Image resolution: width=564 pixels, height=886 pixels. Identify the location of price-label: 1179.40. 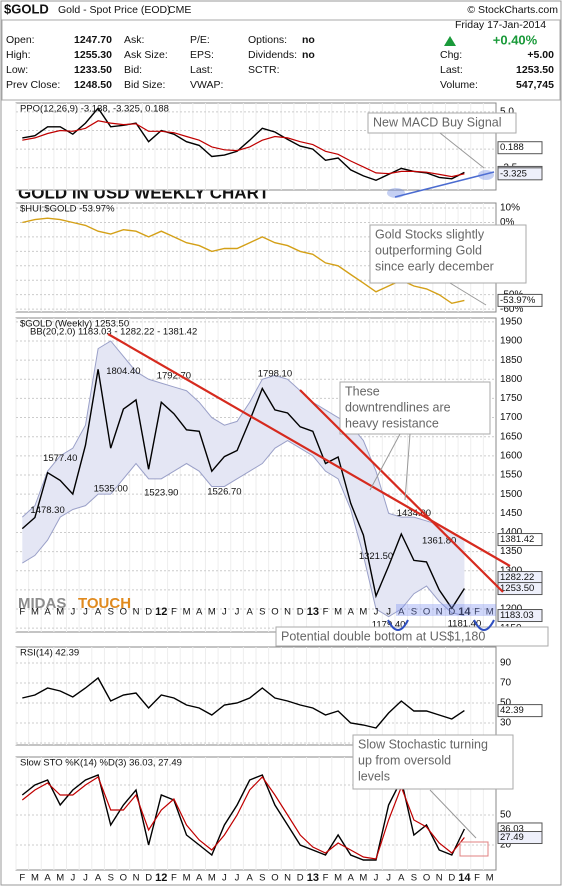
(389, 624).